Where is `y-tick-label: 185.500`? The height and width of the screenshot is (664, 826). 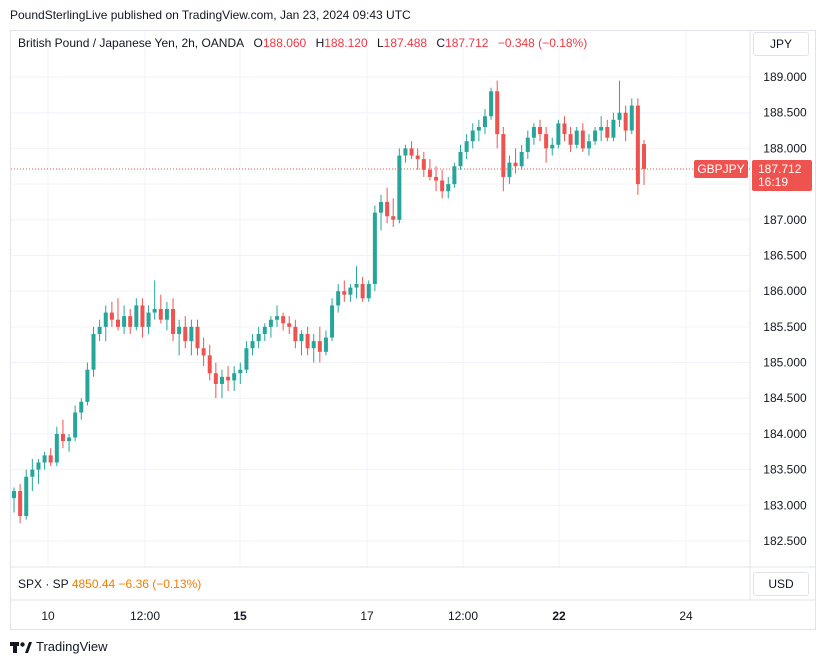
y-tick-label: 185.500 is located at coordinates (785, 327).